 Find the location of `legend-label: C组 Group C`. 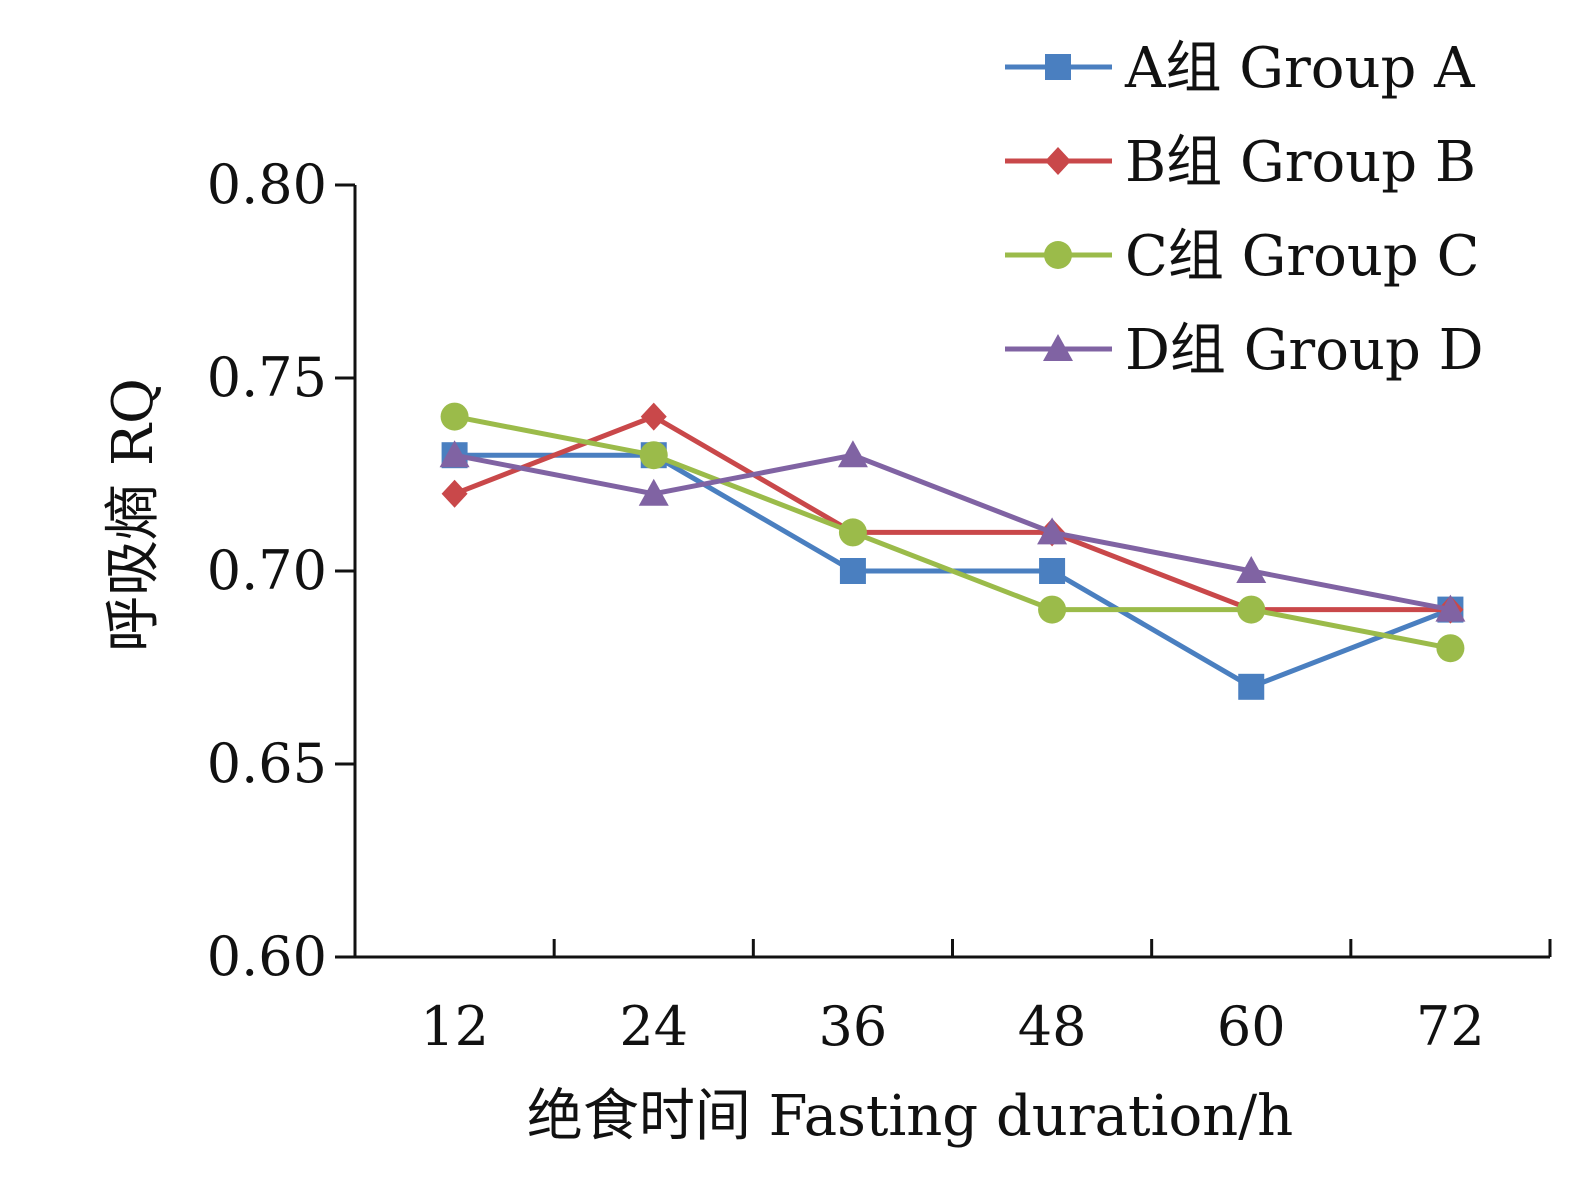

legend-label: C组 Group C is located at coordinates (1302, 256).